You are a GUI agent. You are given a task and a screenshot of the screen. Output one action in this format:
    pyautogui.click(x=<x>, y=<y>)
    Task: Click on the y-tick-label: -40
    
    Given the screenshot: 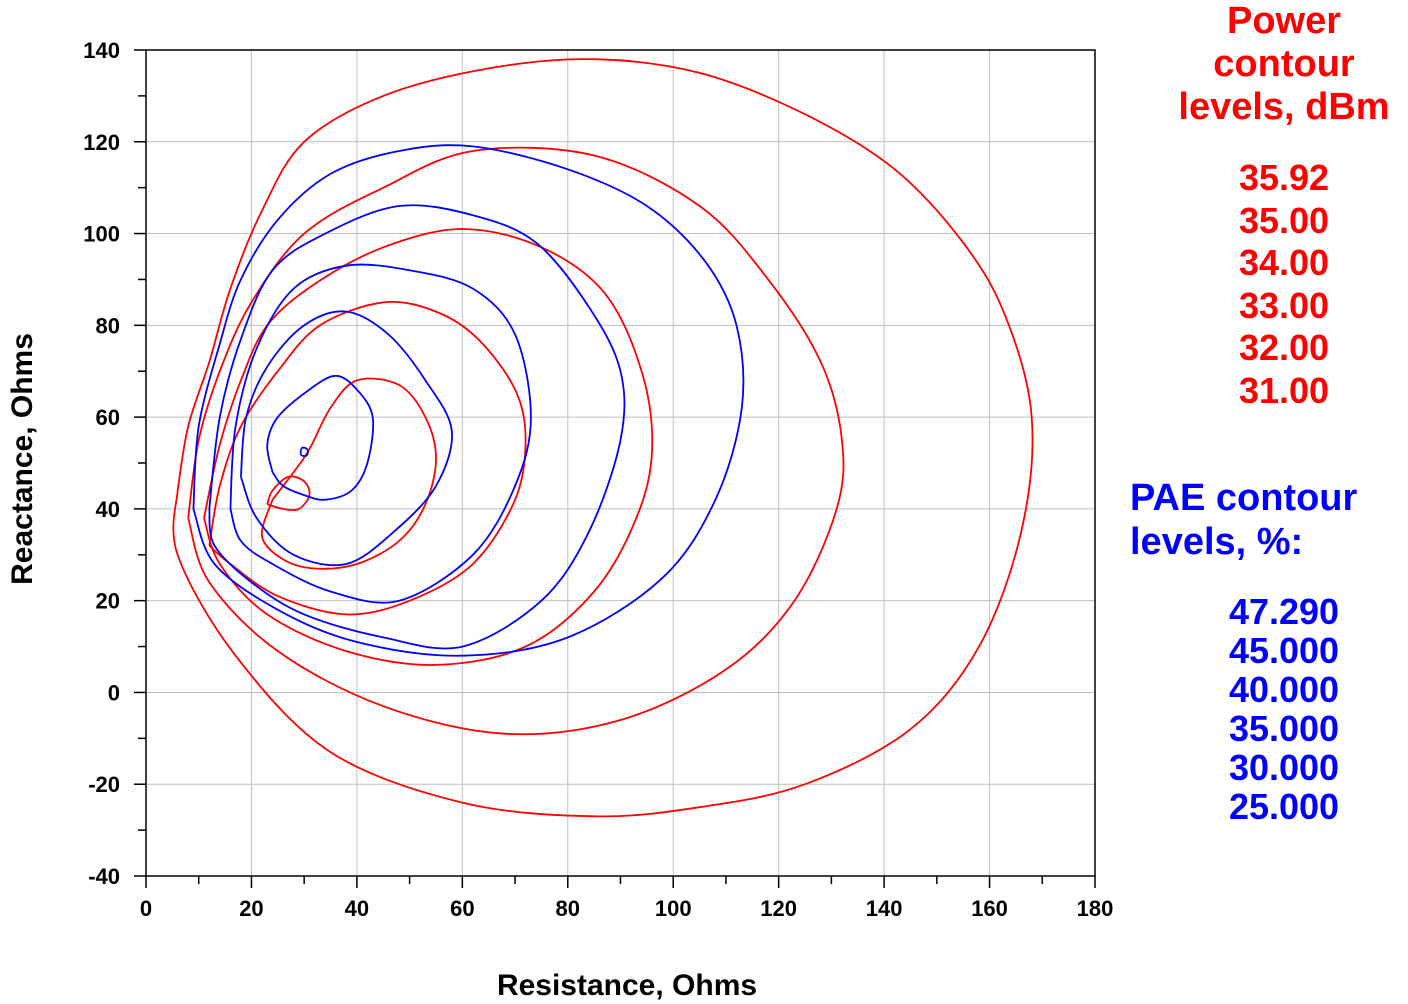 What is the action you would take?
    pyautogui.click(x=104, y=876)
    